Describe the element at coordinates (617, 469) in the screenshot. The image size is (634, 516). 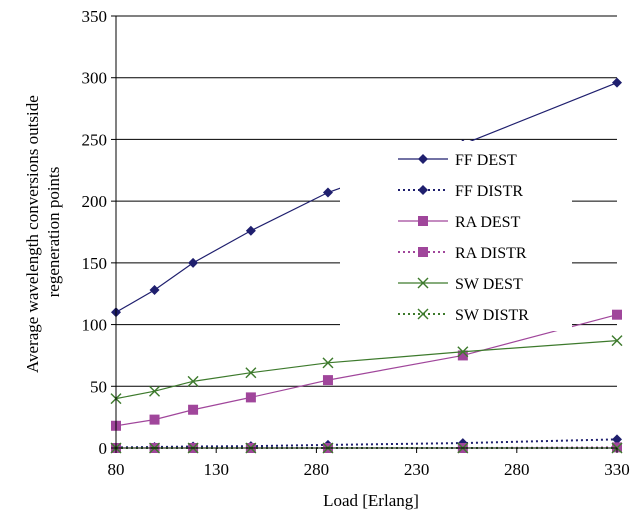
I see `x-tick-label-5: 330` at that location.